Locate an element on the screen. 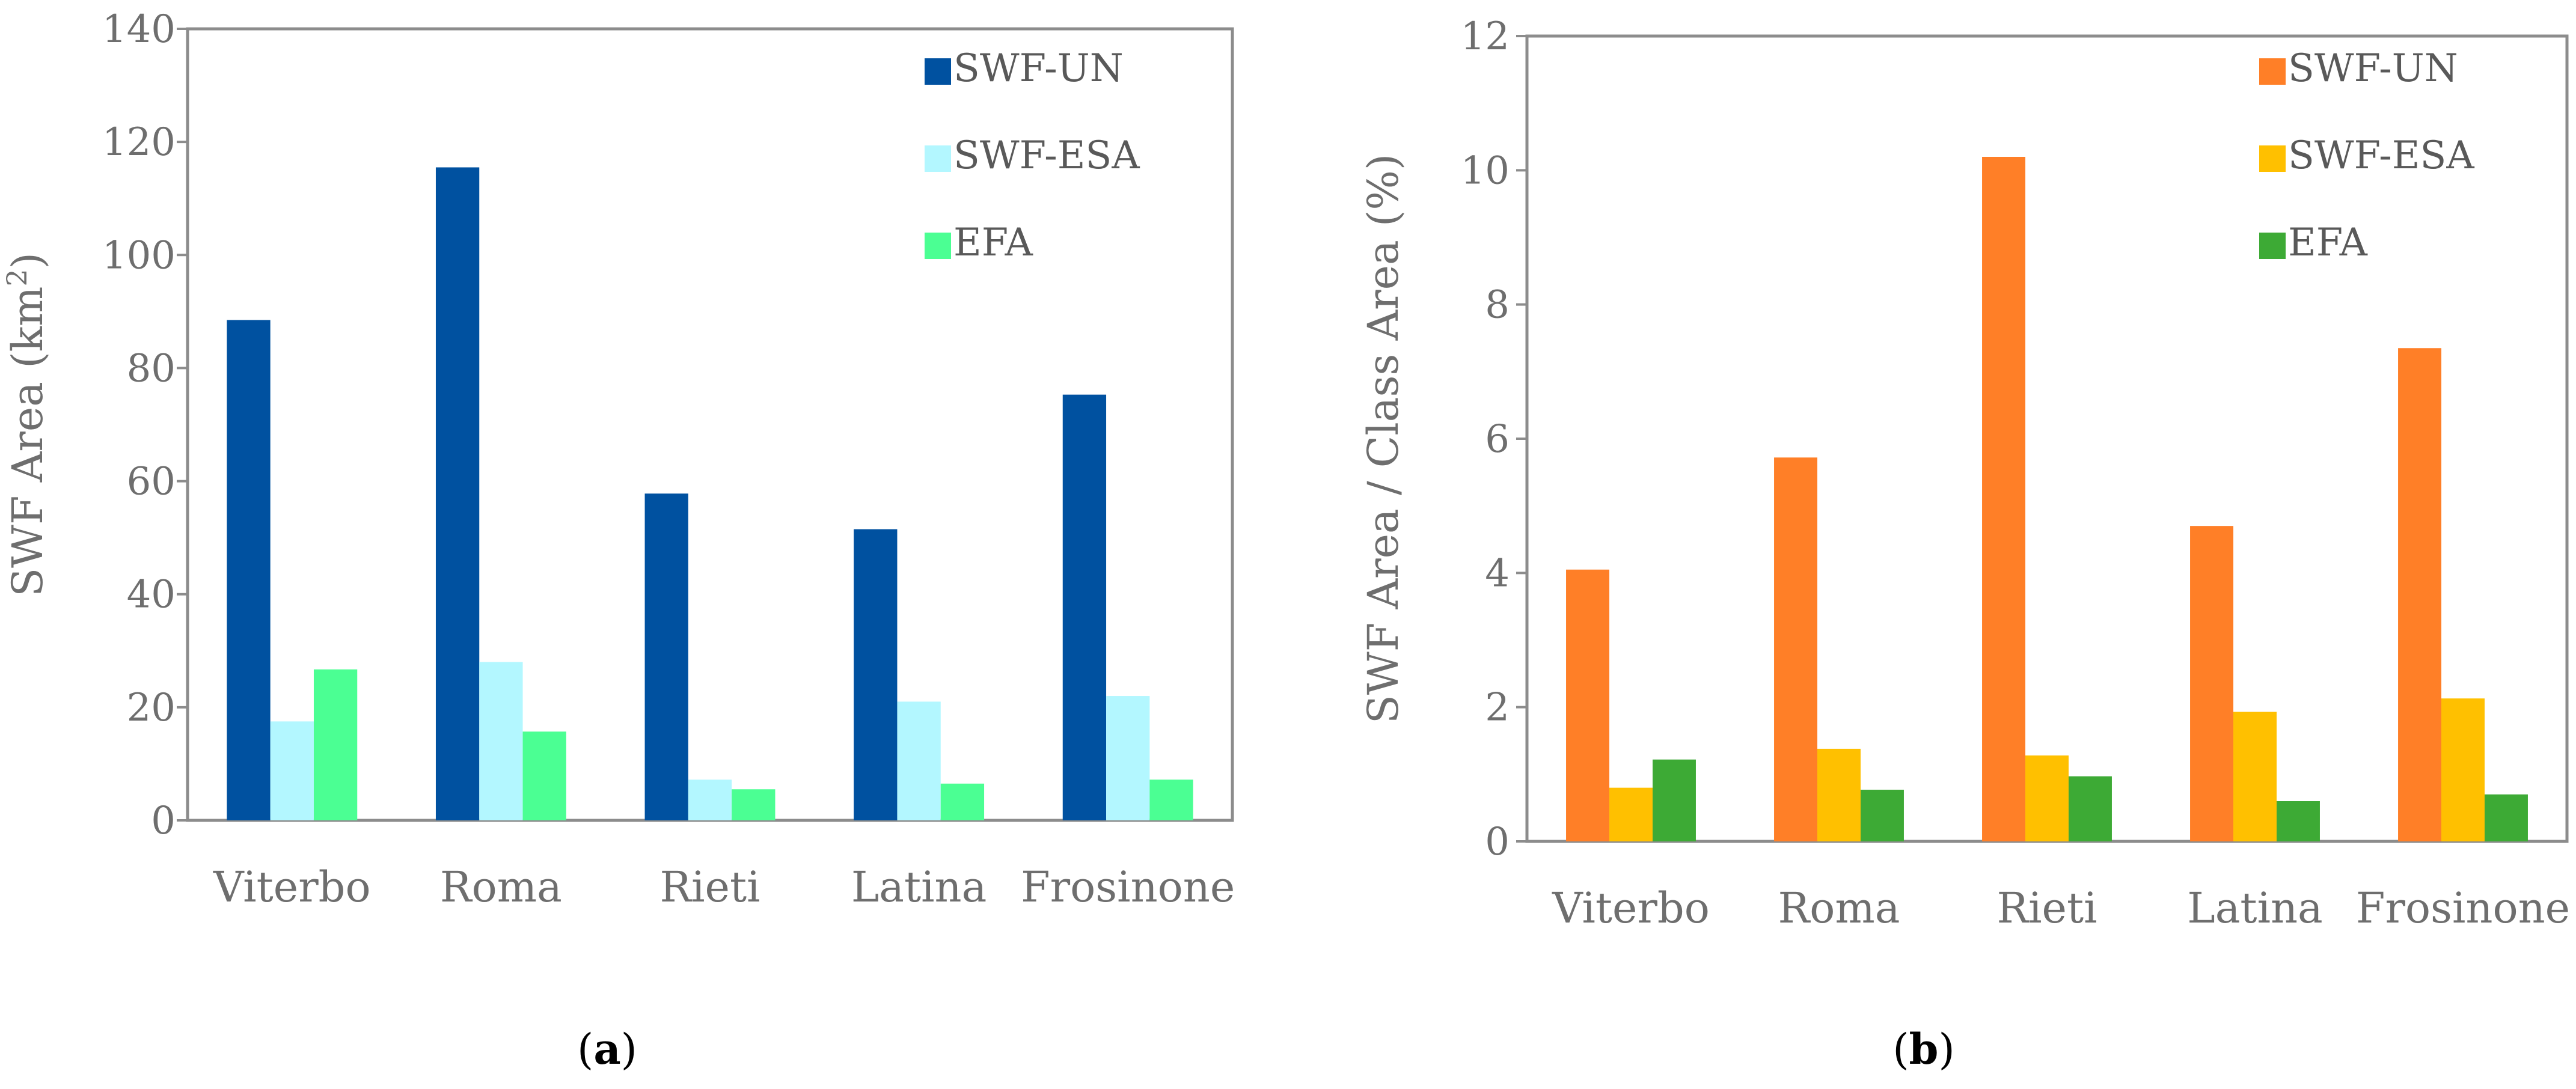 This screenshot has width=2576, height=1089. y-tick-label: 40 is located at coordinates (151, 595).